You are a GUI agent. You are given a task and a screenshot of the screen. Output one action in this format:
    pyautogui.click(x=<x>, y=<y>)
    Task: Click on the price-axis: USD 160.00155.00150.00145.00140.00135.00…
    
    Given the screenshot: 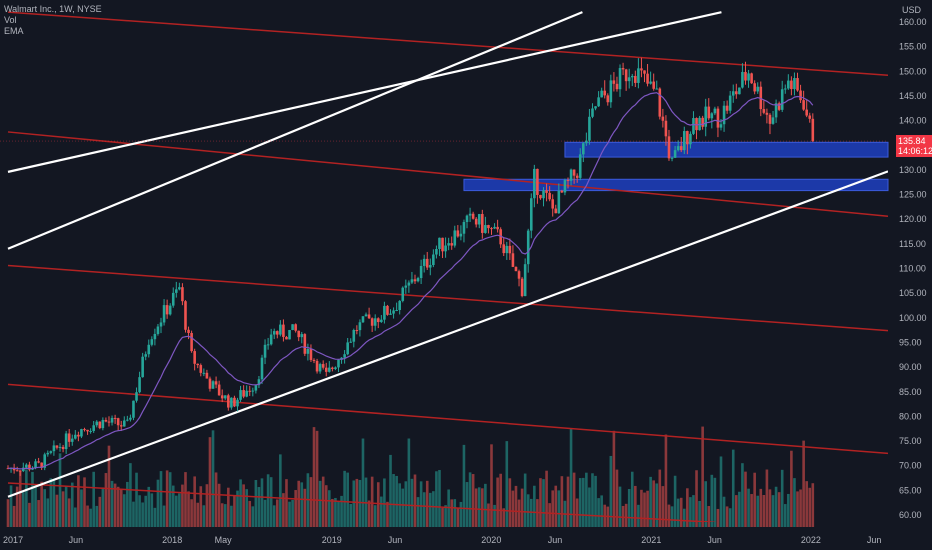 What is the action you would take?
    pyautogui.click(x=913, y=262)
    